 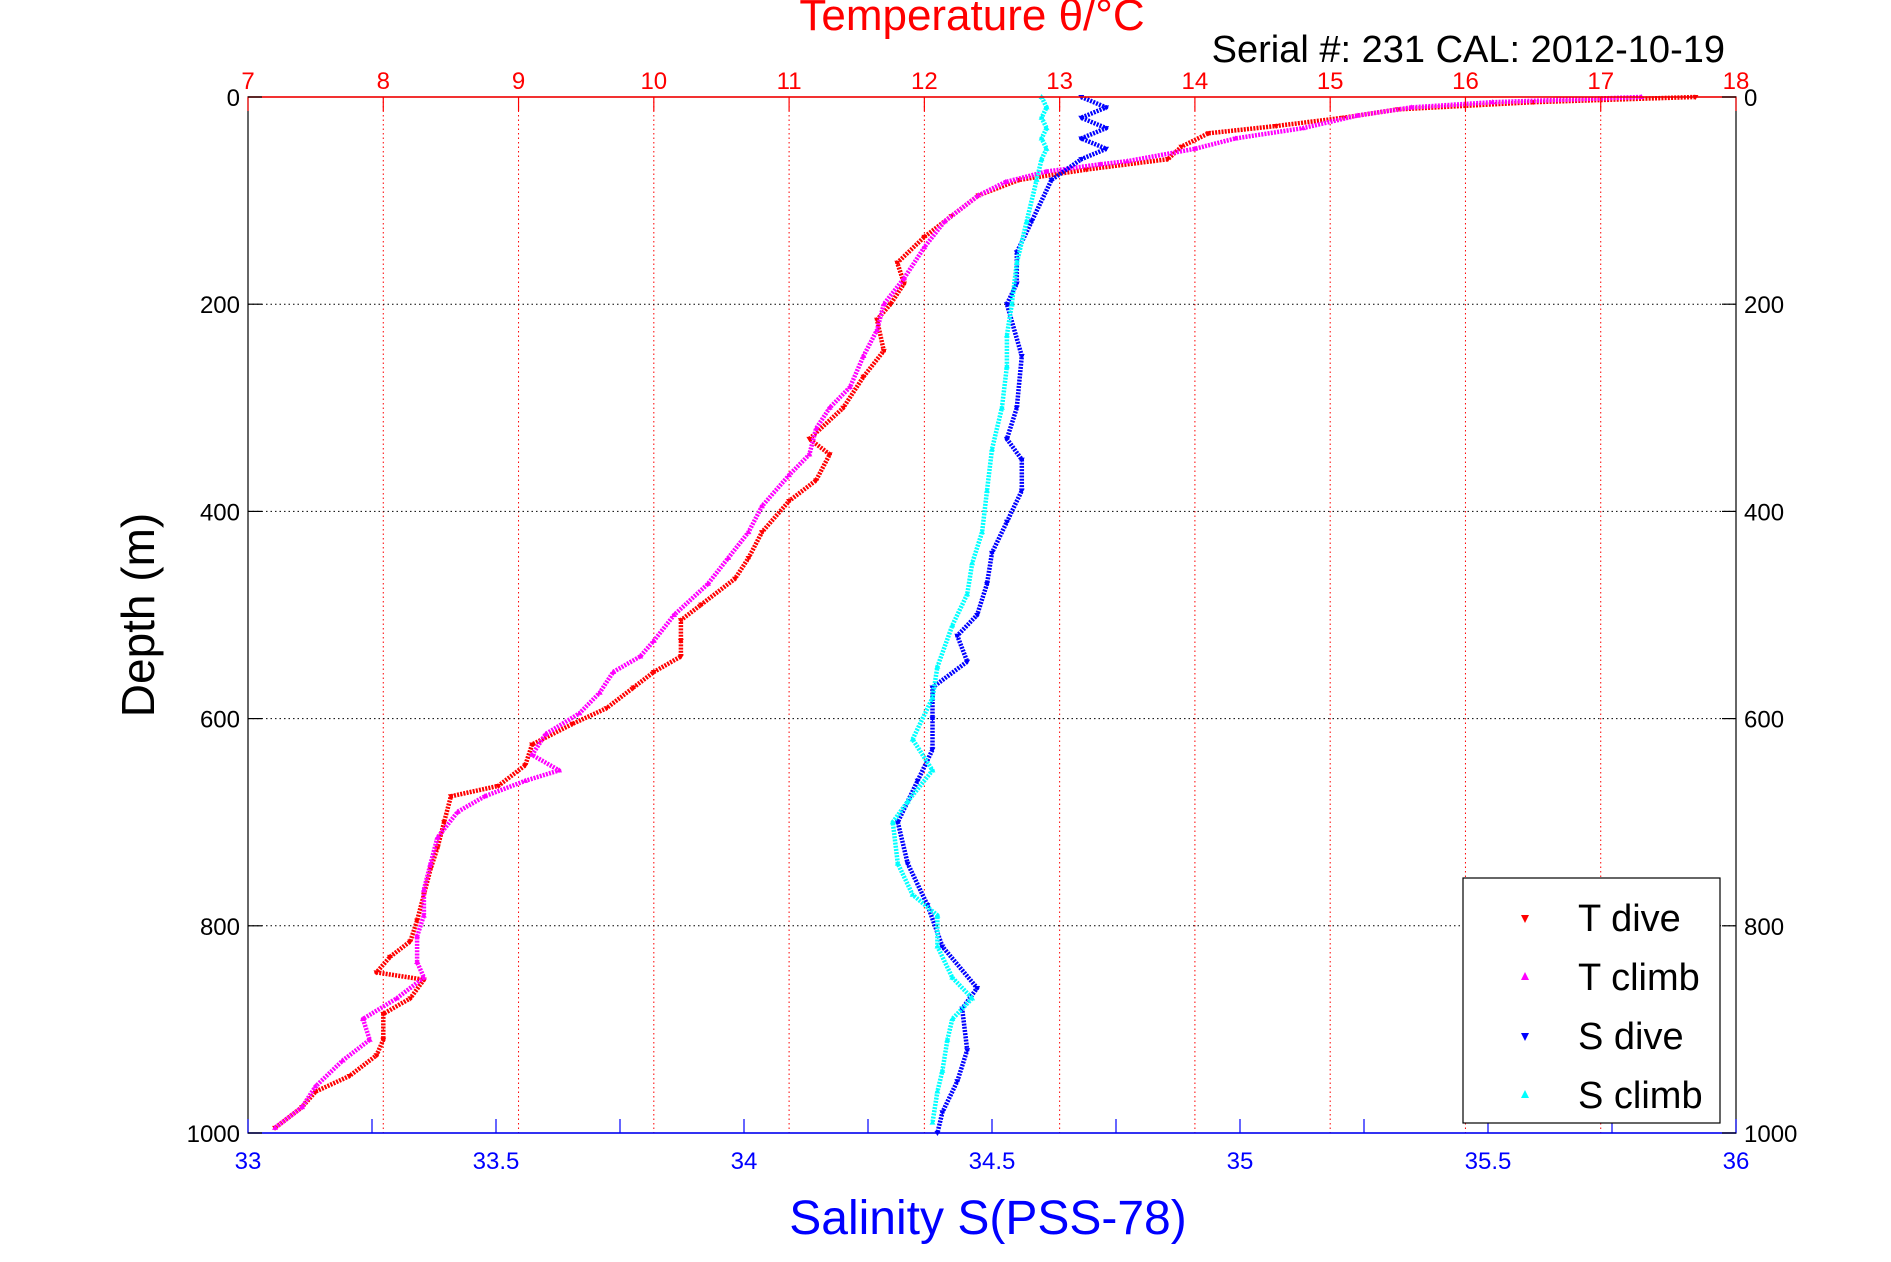 I want to click on y-right-tick-label: 400, so click(x=1764, y=512).